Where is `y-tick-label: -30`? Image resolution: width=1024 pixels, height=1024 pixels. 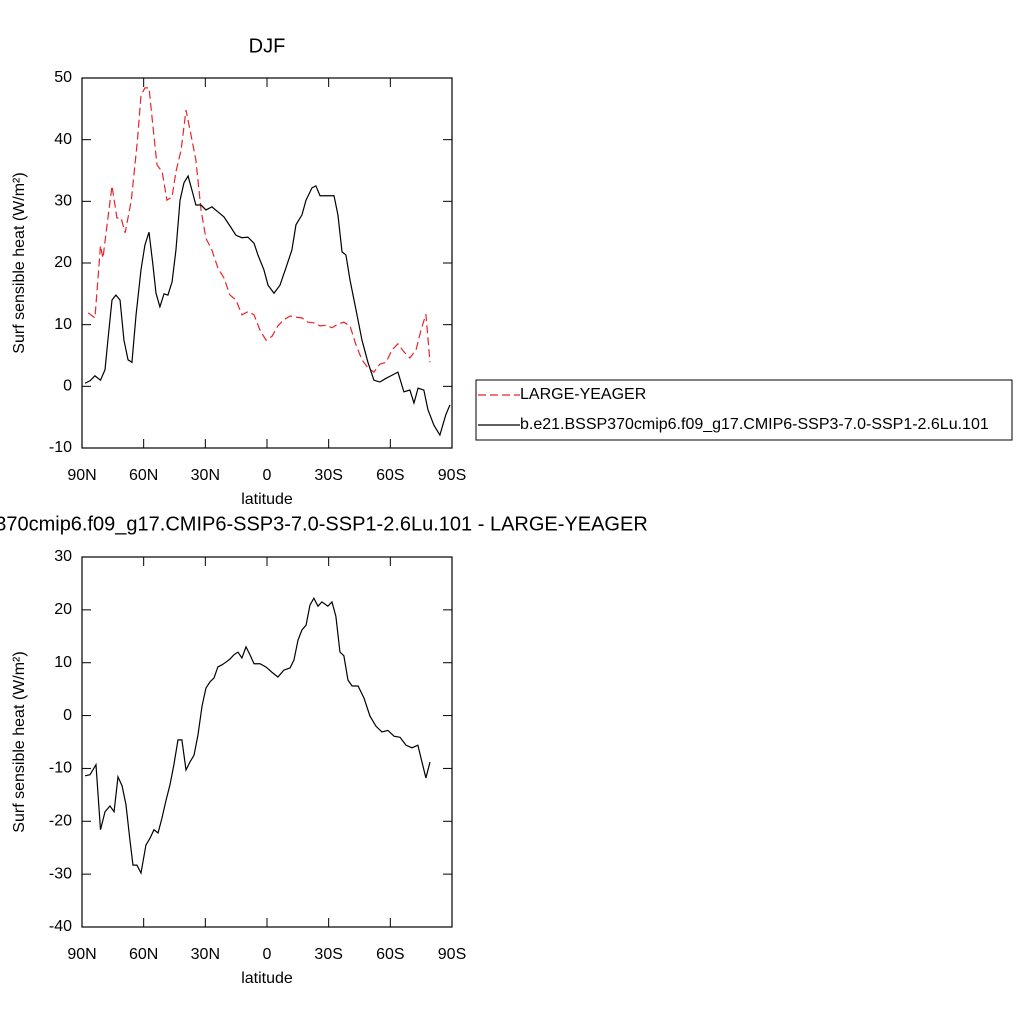
y-tick-label: -30 is located at coordinates (60, 873).